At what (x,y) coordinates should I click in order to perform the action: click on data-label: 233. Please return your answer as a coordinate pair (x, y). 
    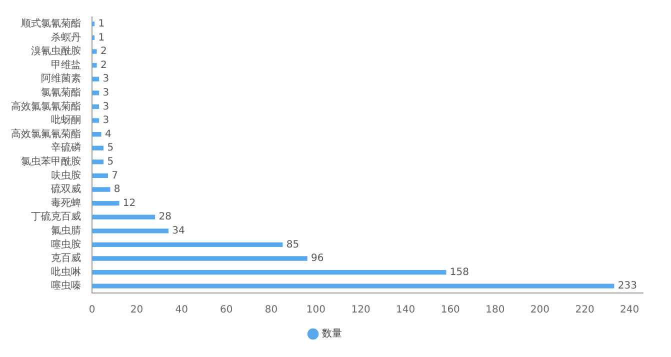
    Looking at the image, I should click on (627, 286).